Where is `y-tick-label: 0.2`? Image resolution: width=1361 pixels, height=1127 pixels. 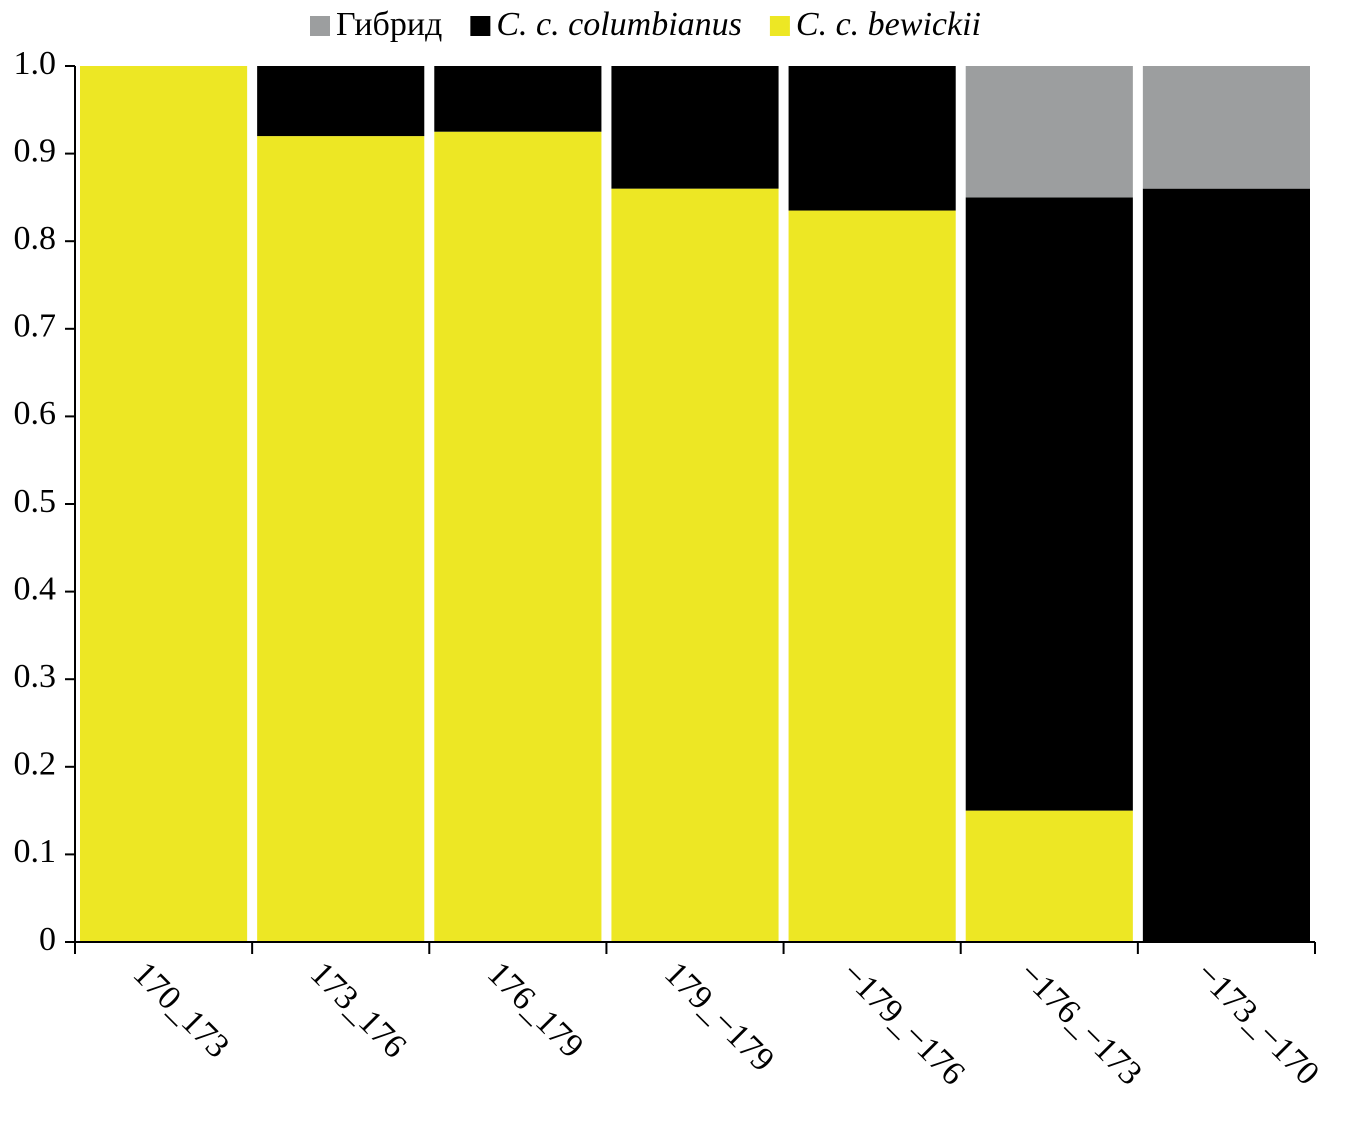 y-tick-label: 0.2 is located at coordinates (35, 764).